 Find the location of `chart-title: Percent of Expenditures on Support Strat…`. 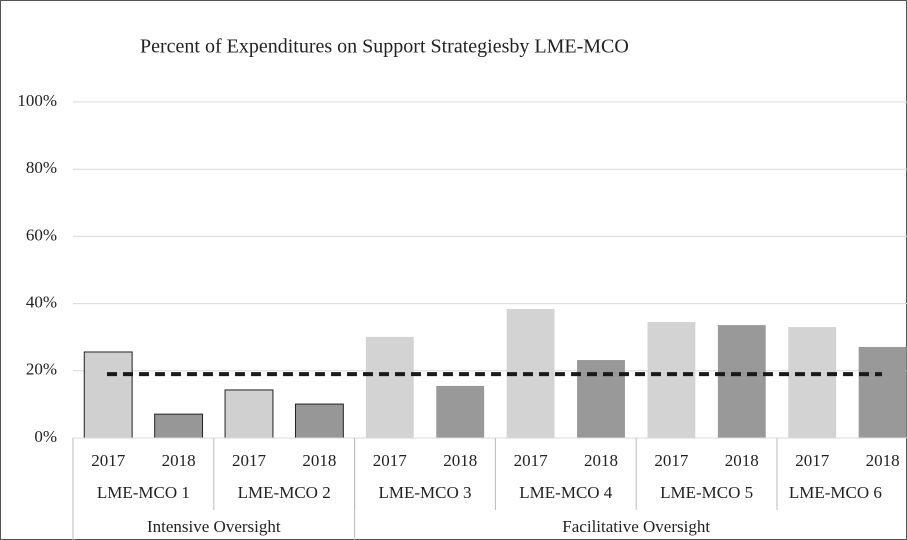

chart-title: Percent of Expenditures on Support Strat… is located at coordinates (384, 47).